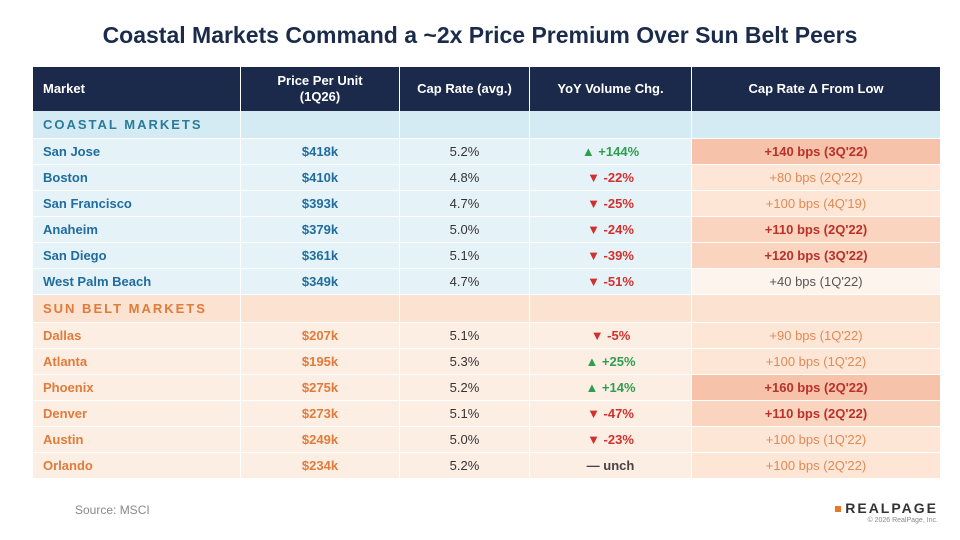 The image size is (960, 540). What do you see at coordinates (611, 336) in the screenshot?
I see `table-cell: ▼ -5%` at bounding box center [611, 336].